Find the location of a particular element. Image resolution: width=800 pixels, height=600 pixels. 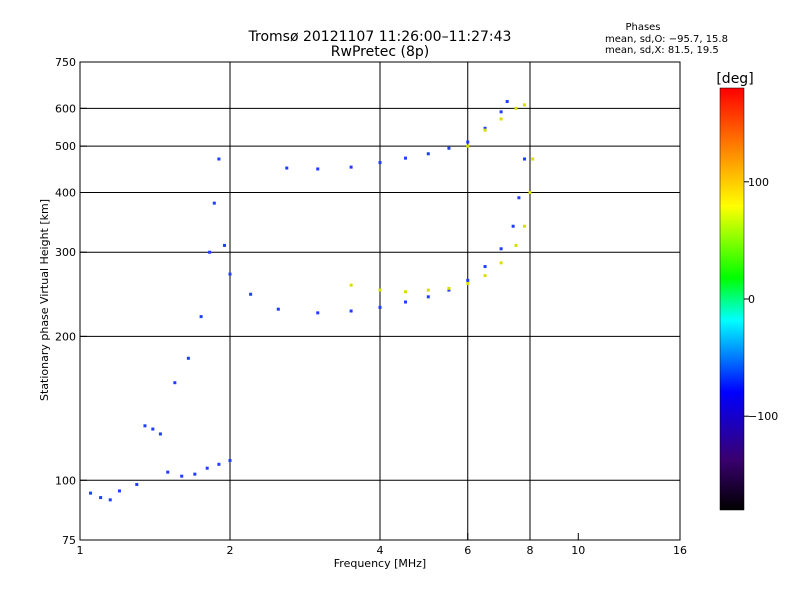

colorbar is located at coordinates (732, 299).